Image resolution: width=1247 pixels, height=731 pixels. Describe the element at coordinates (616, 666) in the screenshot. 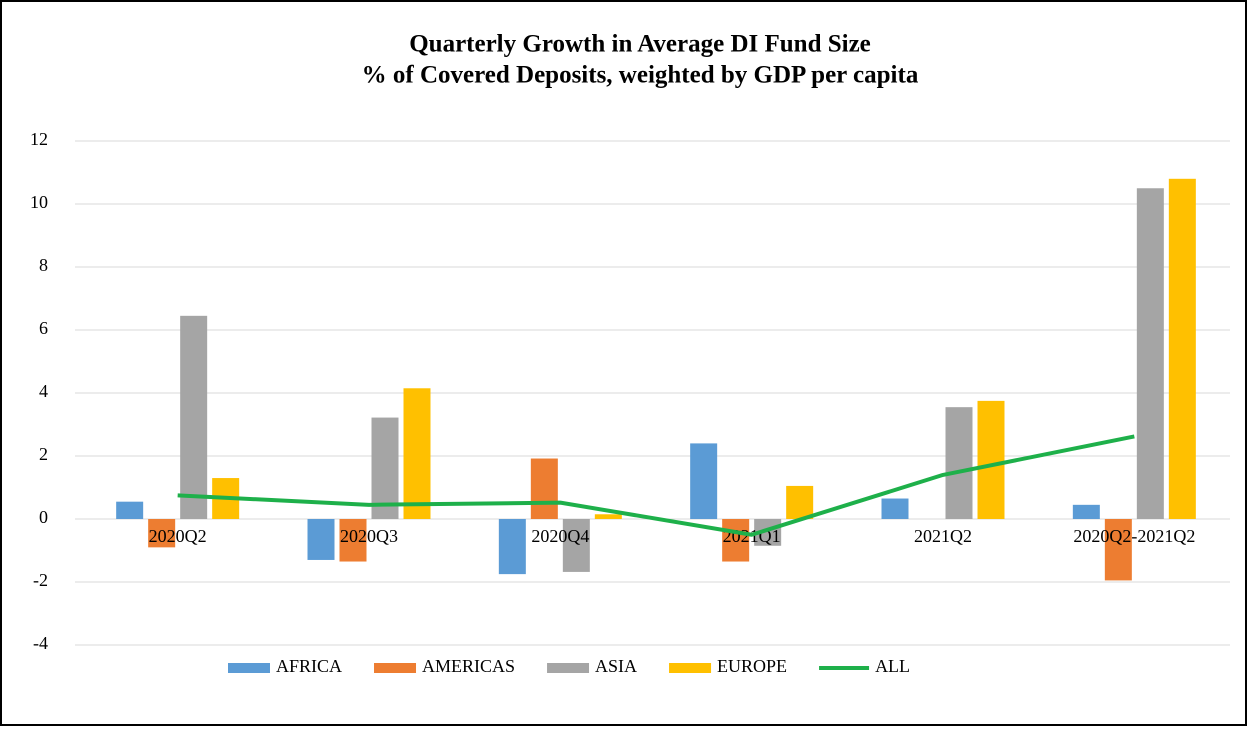

I see `legend-label: ASIA` at that location.